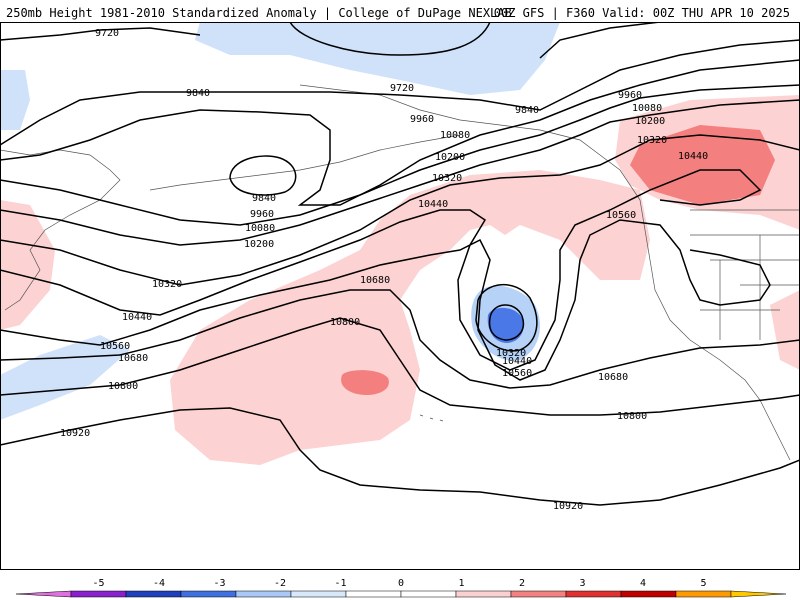 The width and height of the screenshot is (800, 600). Describe the element at coordinates (98, 583) in the screenshot. I see `colorbar-tick-label: -5` at that location.